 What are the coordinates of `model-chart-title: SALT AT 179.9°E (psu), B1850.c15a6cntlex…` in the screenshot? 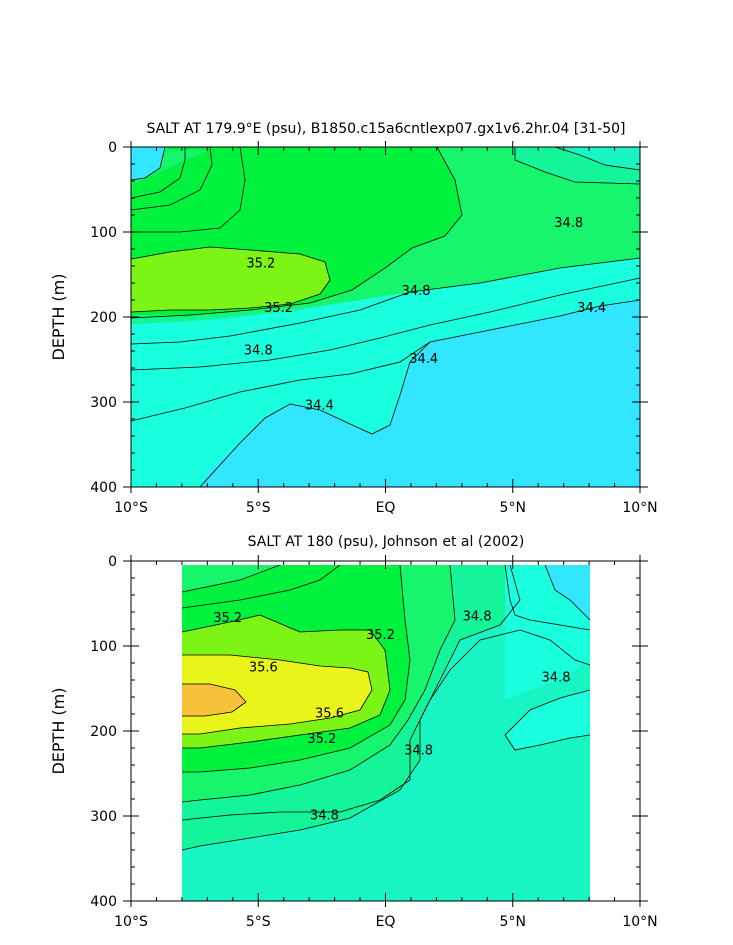 It's located at (385, 129).